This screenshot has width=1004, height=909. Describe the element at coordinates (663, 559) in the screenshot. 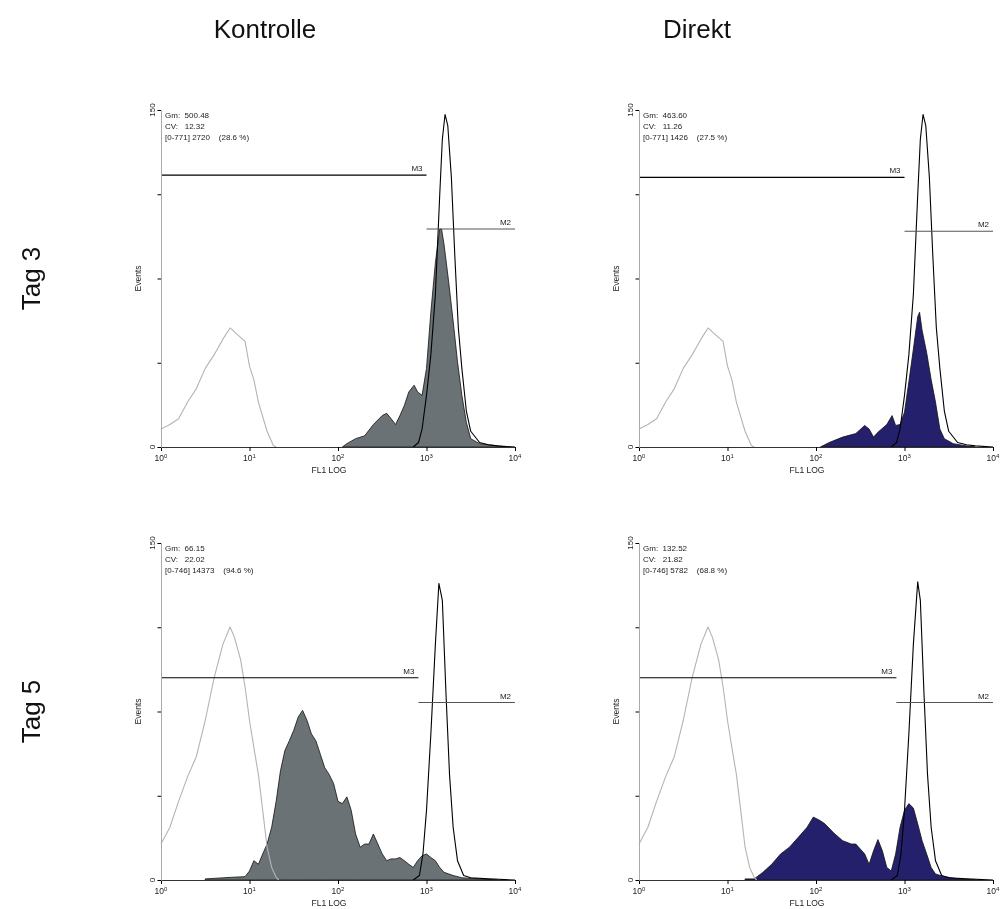

I see `annotation: CV: 21.82` at that location.